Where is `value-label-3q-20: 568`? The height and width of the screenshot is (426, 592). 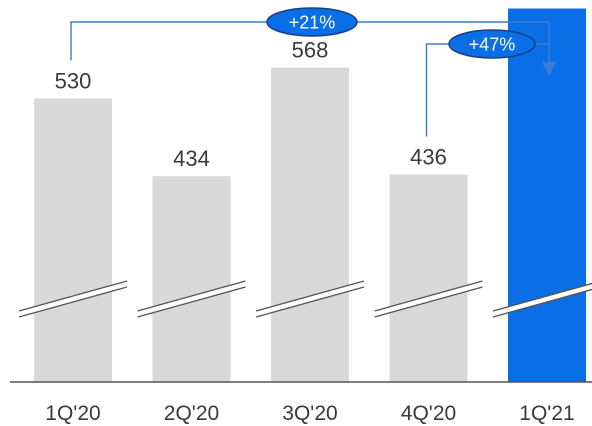 value-label-3q-20: 568 is located at coordinates (310, 50).